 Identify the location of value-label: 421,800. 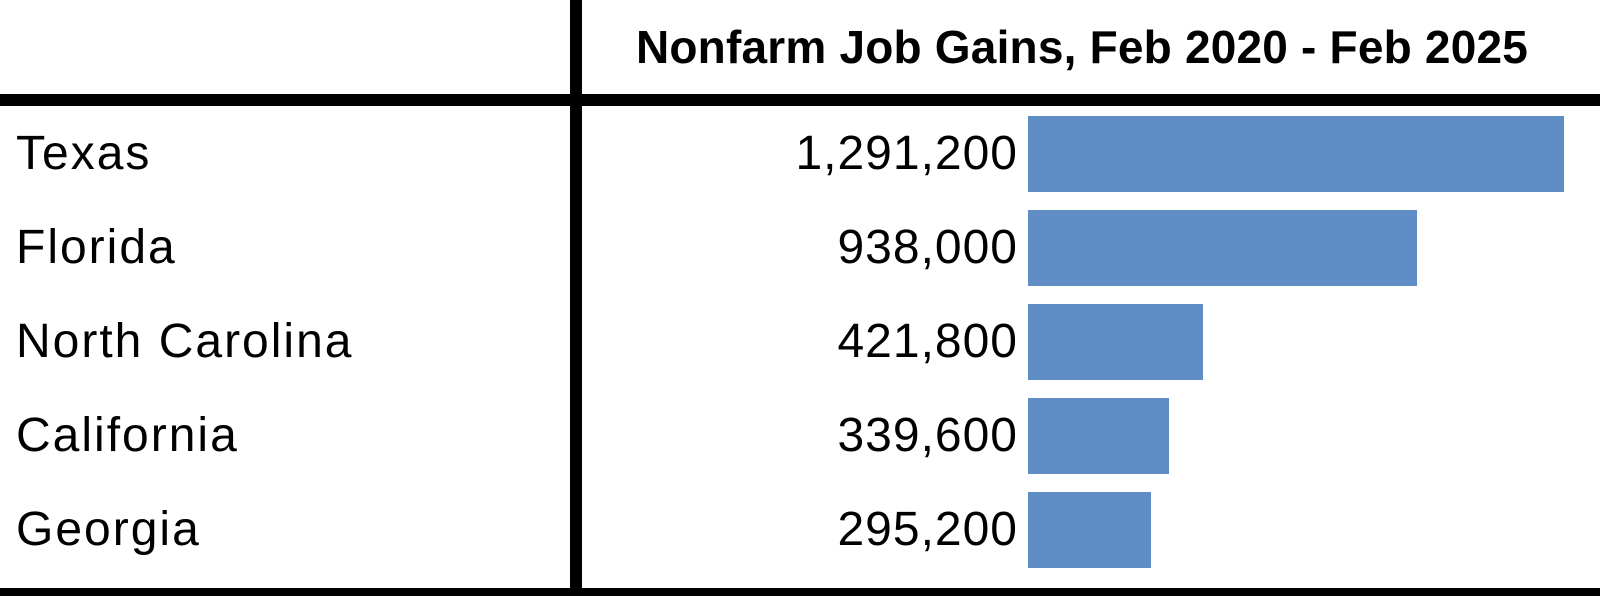
(927, 341).